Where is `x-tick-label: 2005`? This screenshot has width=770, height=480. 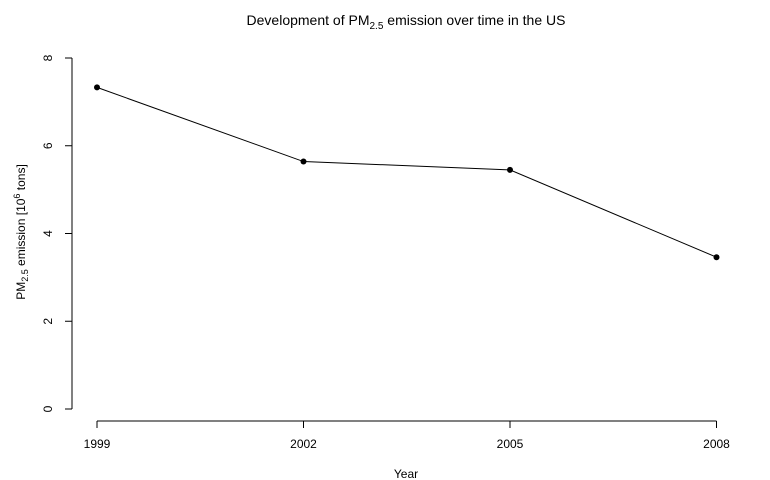 x-tick-label: 2005 is located at coordinates (510, 444).